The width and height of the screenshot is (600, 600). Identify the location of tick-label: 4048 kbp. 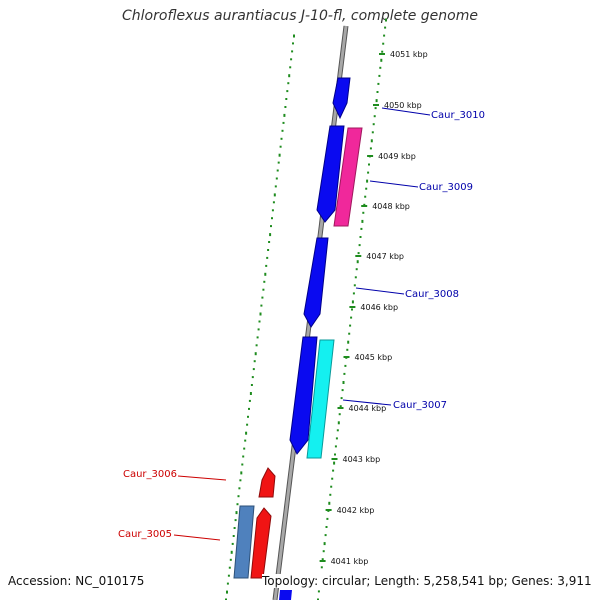
(391, 206).